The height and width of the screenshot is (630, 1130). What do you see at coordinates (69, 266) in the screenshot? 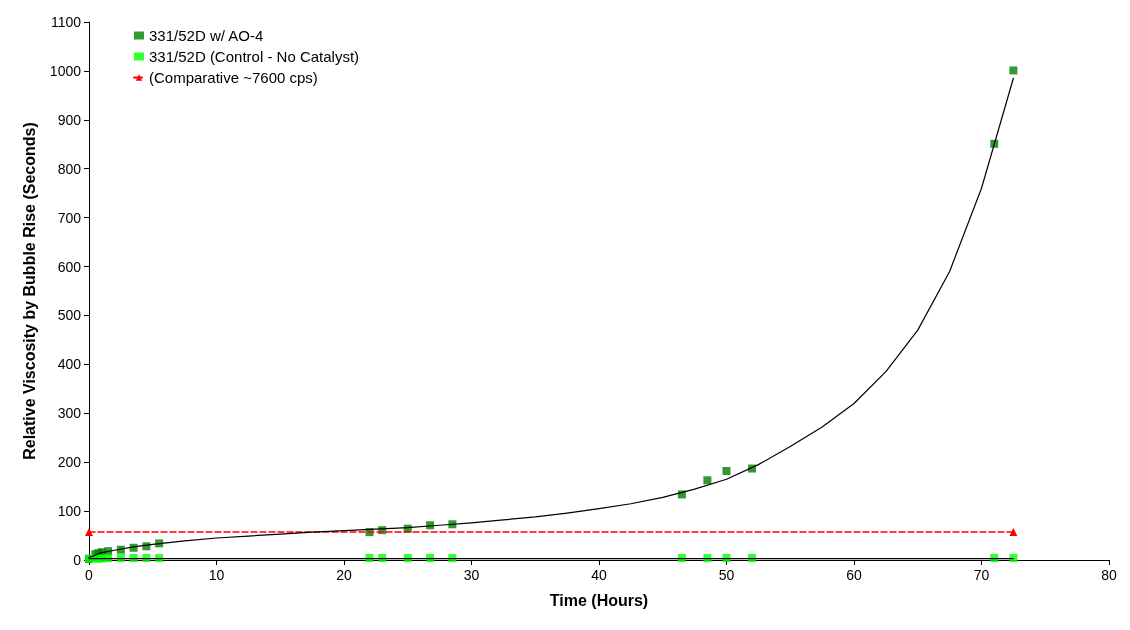
I see `y-tick-label: 600` at bounding box center [69, 266].